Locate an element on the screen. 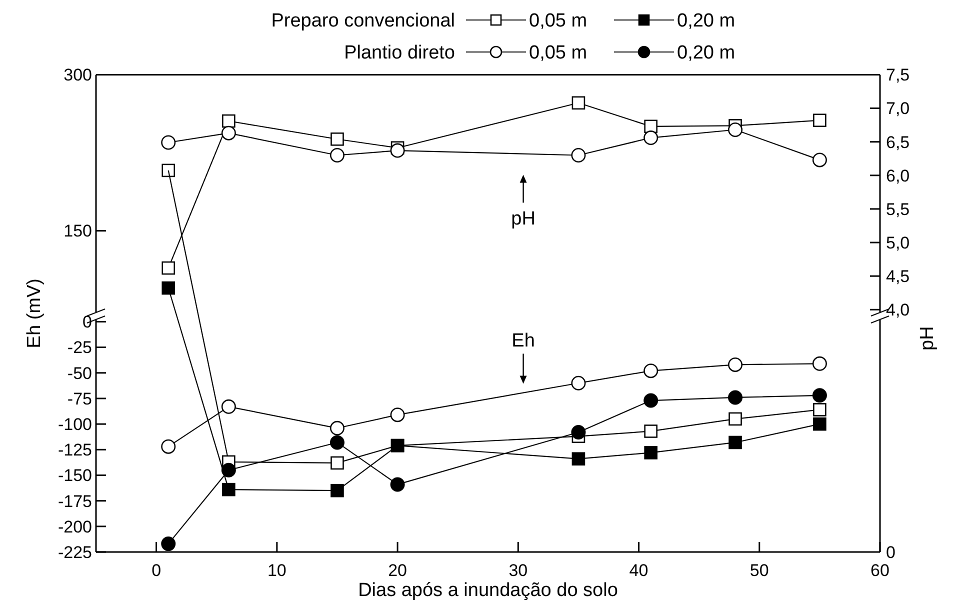 Image resolution: width=959 pixels, height=612 pixels. y-tick-label: 300 is located at coordinates (78, 75).